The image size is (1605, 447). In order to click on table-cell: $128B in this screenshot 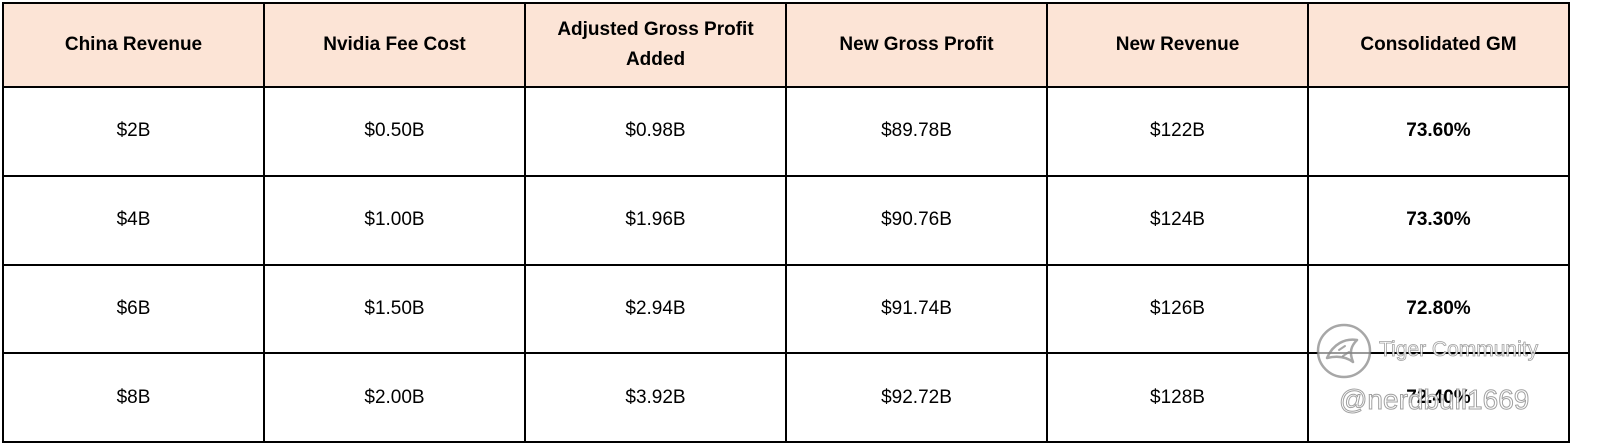, I will do `click(1177, 397)`.